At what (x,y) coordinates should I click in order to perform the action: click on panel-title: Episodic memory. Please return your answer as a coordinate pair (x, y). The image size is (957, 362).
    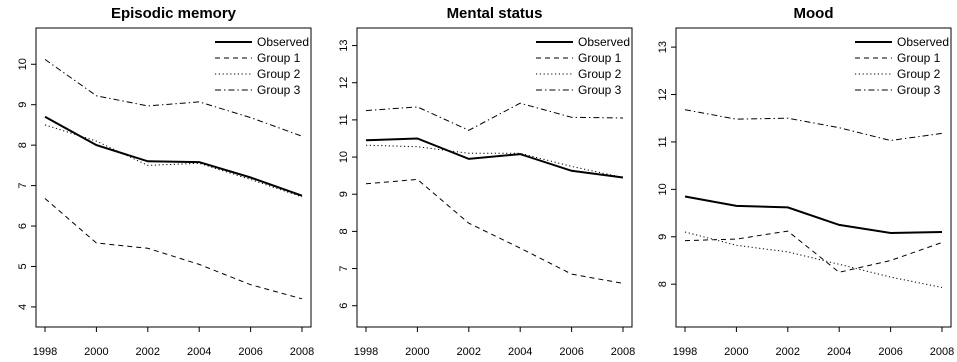
    Looking at the image, I should click on (174, 13).